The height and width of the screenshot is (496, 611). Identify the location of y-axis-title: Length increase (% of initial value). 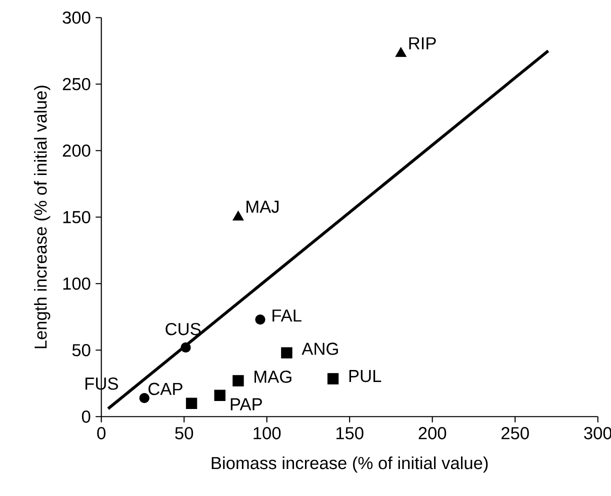
(42, 217).